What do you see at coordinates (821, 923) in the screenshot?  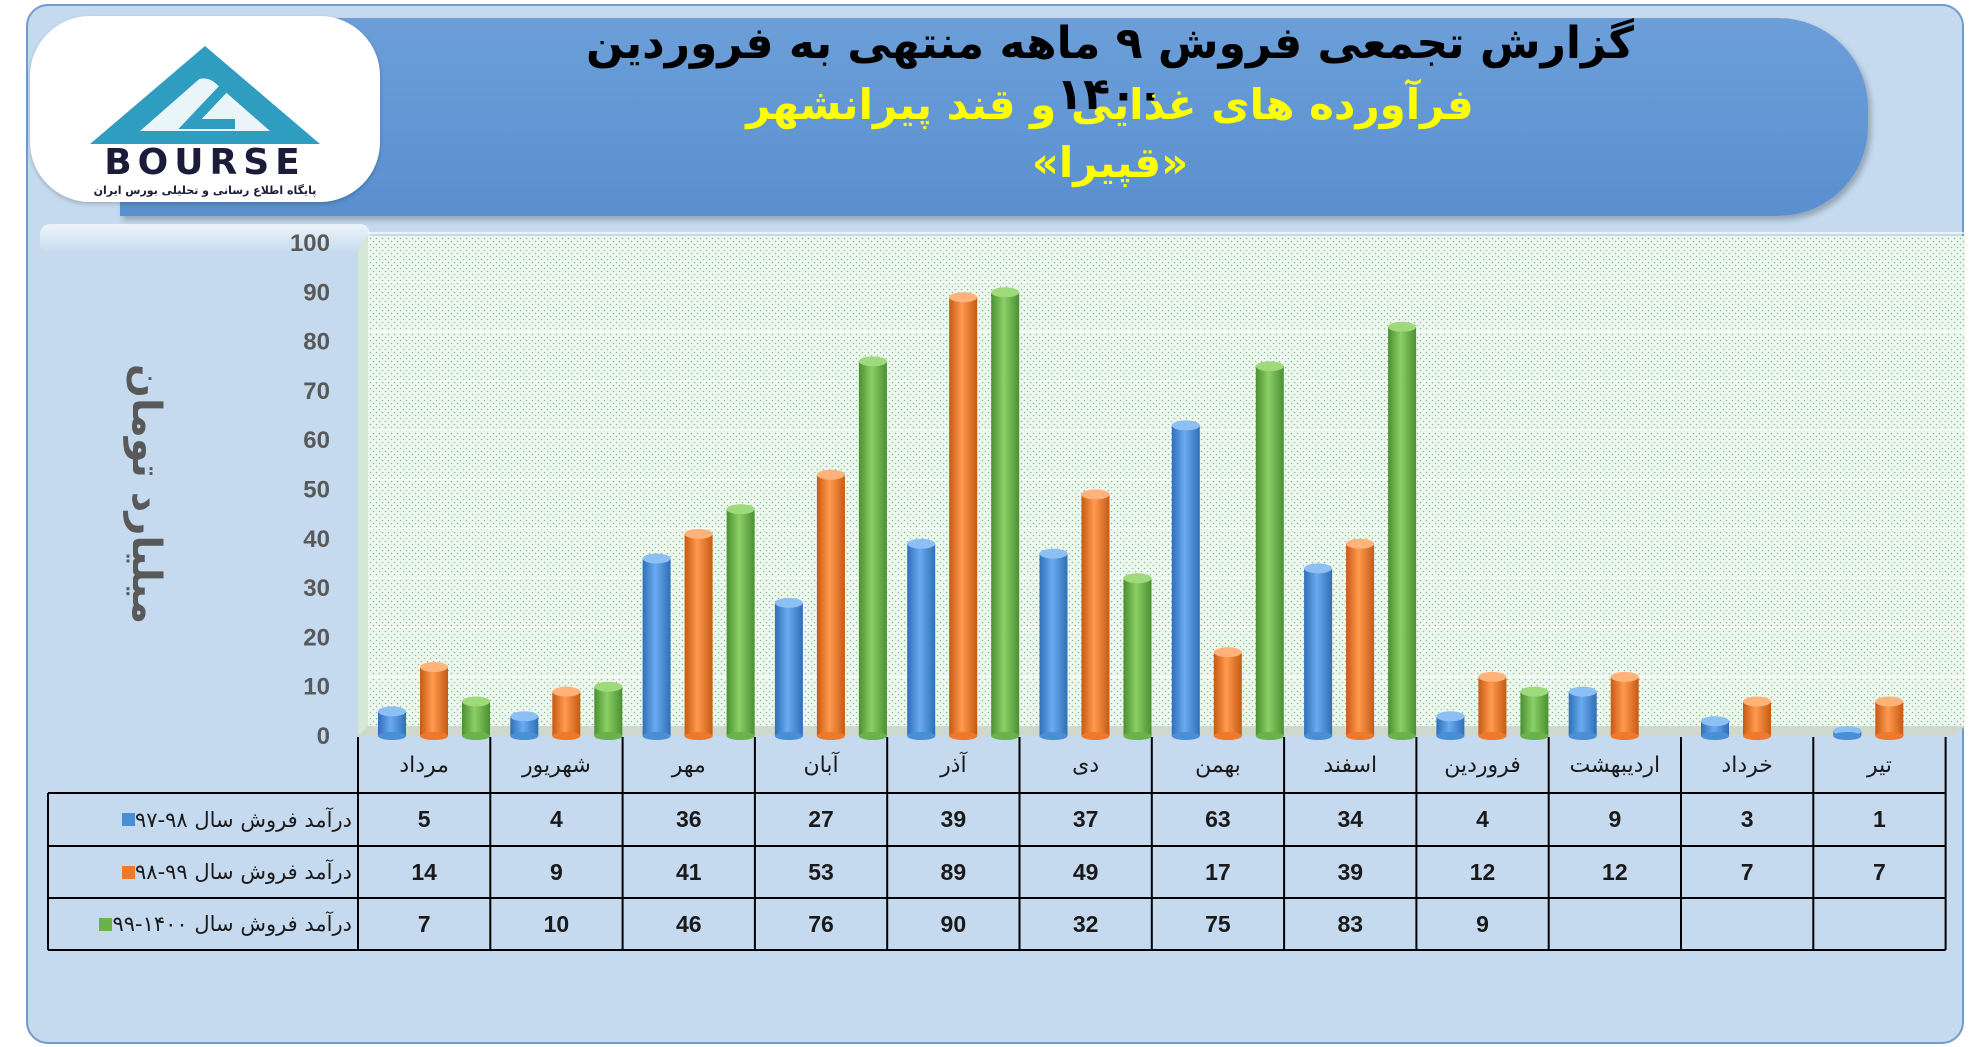 I see `table-value: 76` at bounding box center [821, 923].